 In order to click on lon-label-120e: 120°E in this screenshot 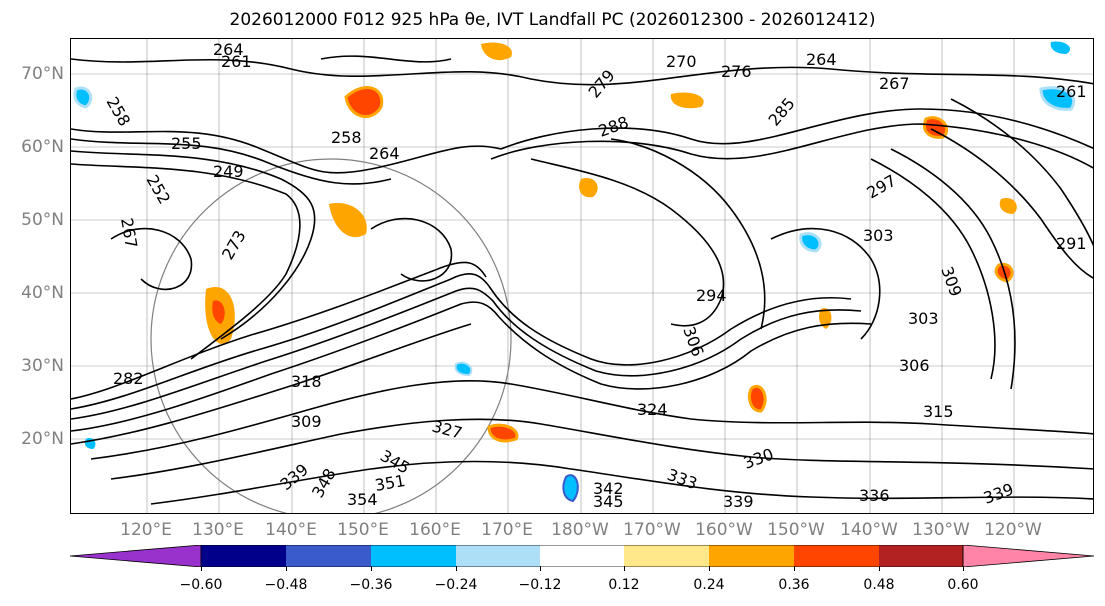, I will do `click(146, 530)`.